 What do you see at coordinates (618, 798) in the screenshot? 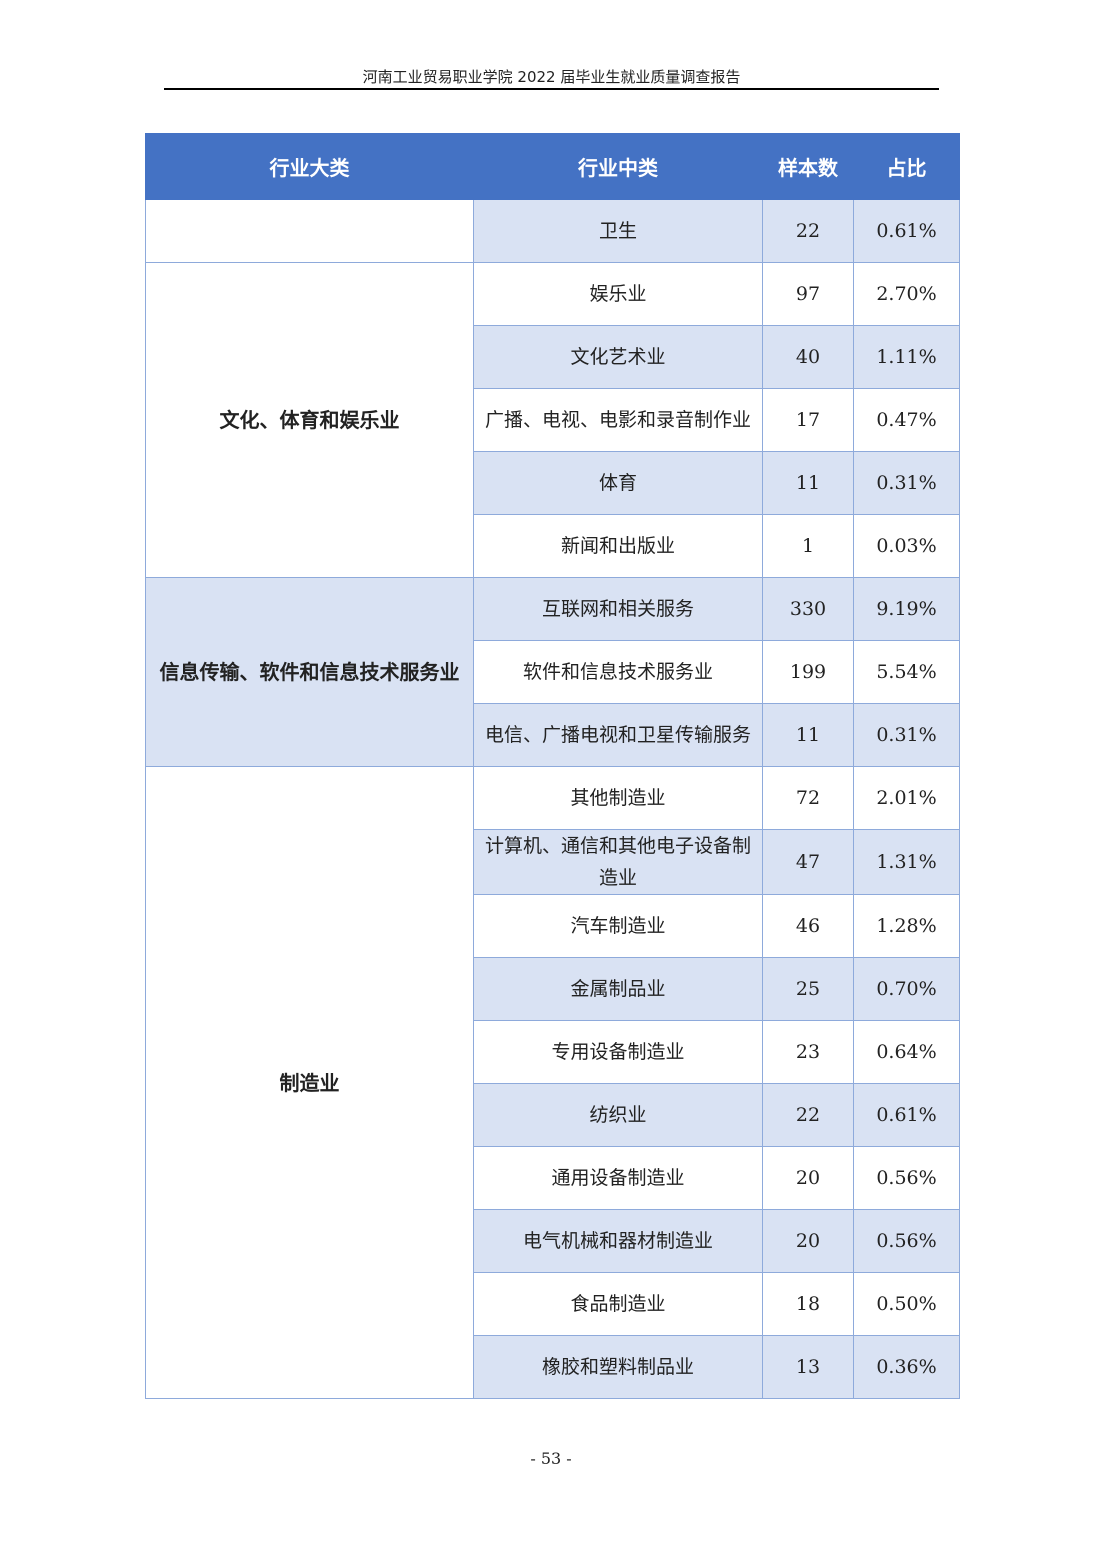
I see `minor-category-cell: 其他制造业` at bounding box center [618, 798].